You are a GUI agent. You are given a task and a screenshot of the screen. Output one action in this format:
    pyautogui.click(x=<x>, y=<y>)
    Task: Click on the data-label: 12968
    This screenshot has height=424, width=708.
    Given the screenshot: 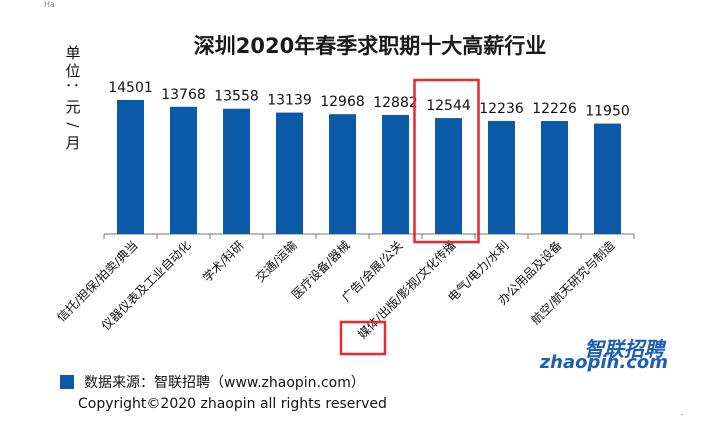 What is the action you would take?
    pyautogui.click(x=342, y=102)
    